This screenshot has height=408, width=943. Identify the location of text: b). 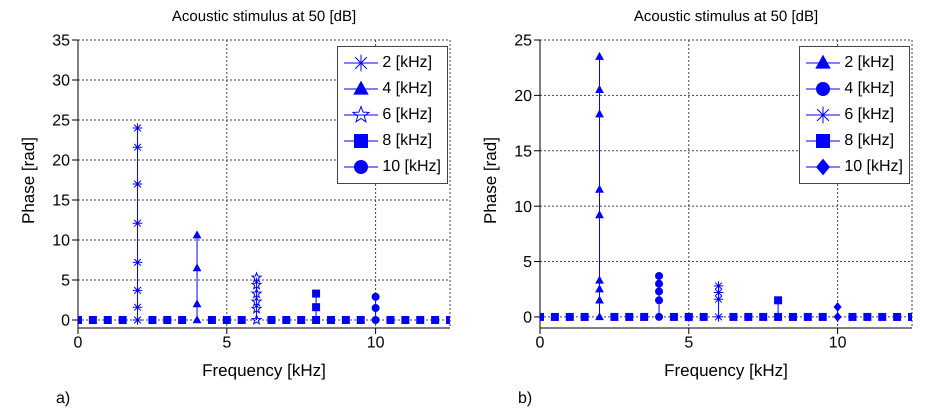
(525, 399).